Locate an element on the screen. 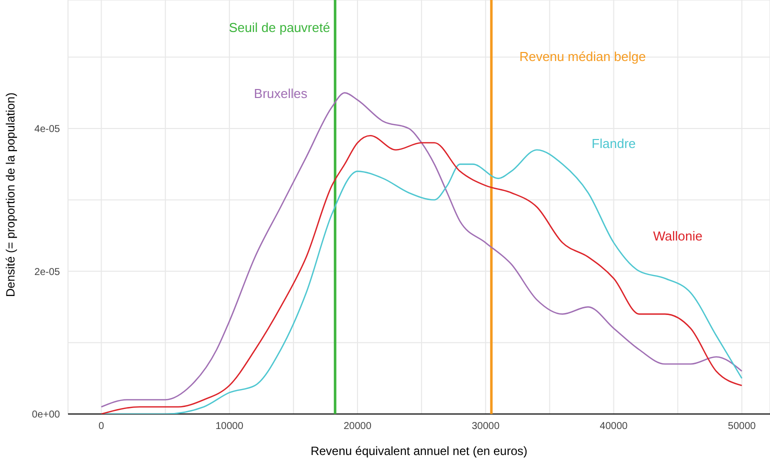  text: Flandre is located at coordinates (614, 143).